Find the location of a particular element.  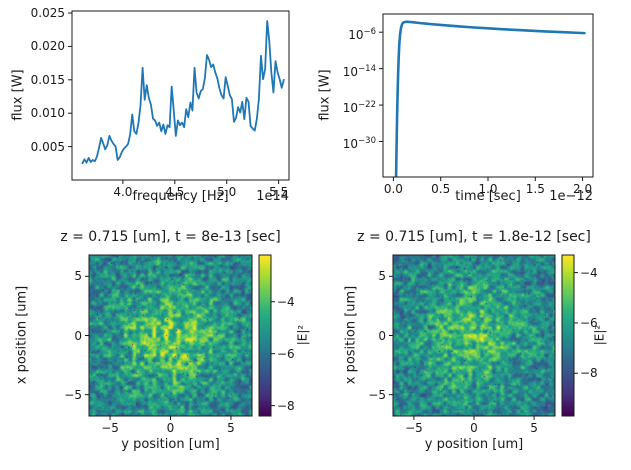

x-tick-label: 4.5 is located at coordinates (175, 192).